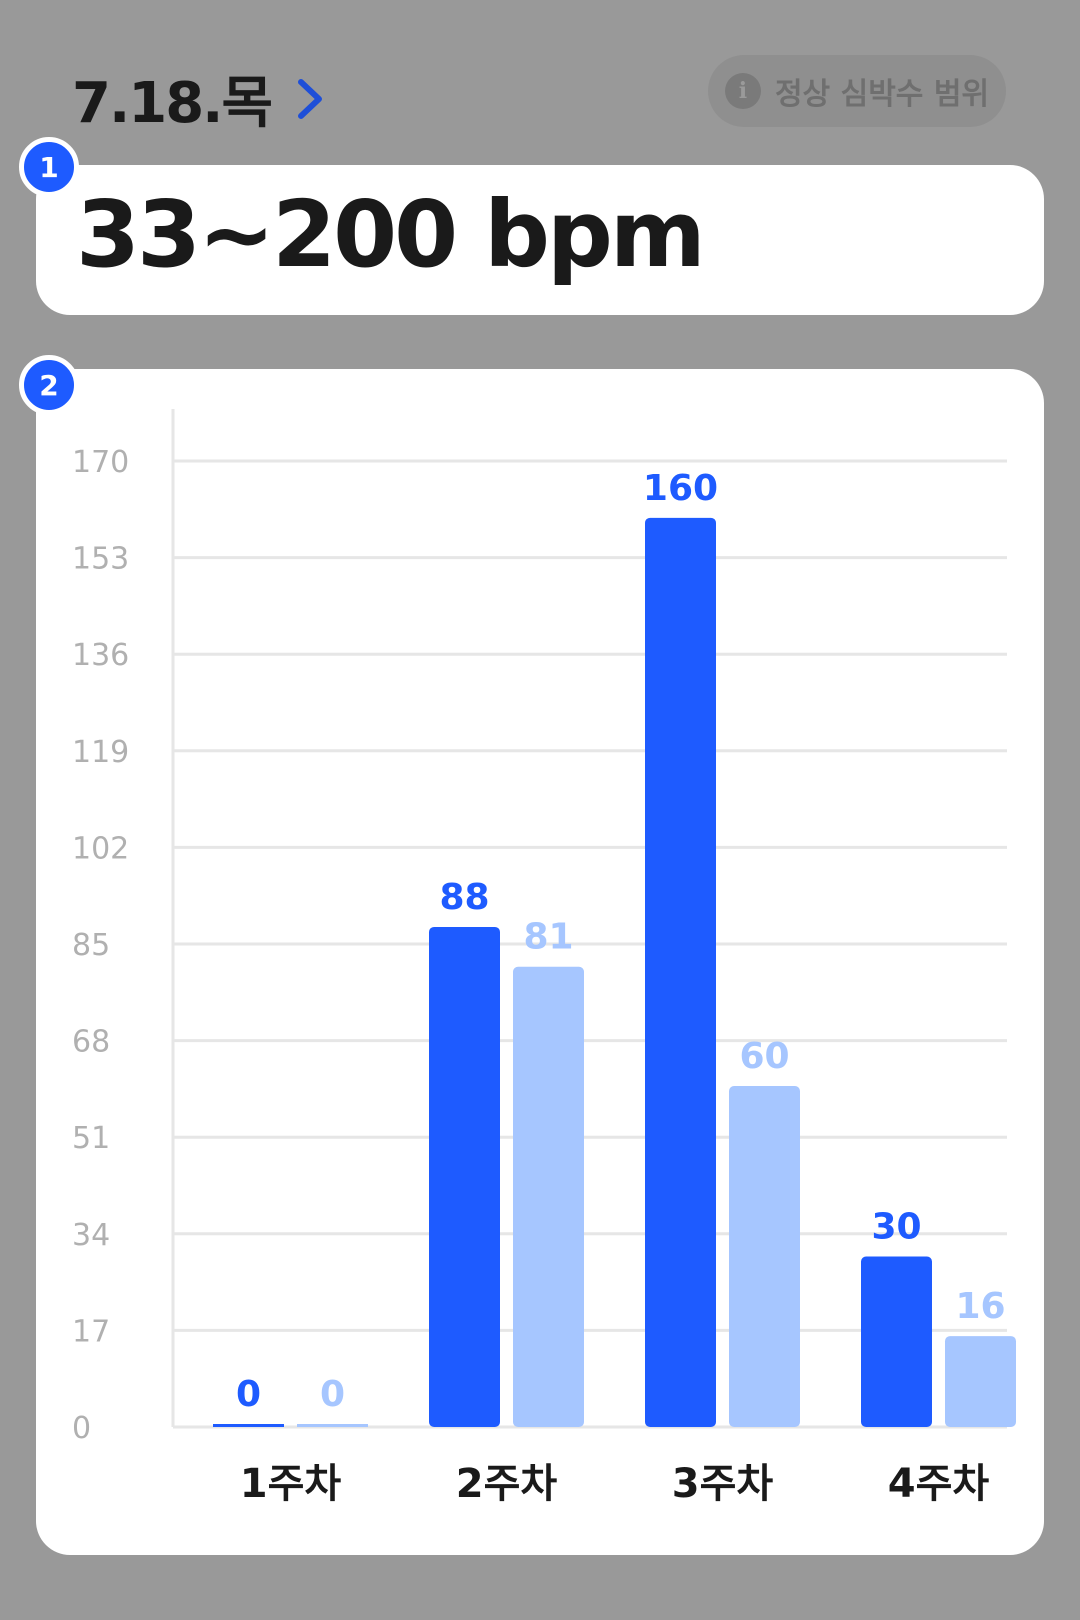 Image resolution: width=1080 pixels, height=1620 pixels. I want to click on step-badge-1: 1, so click(49, 167).